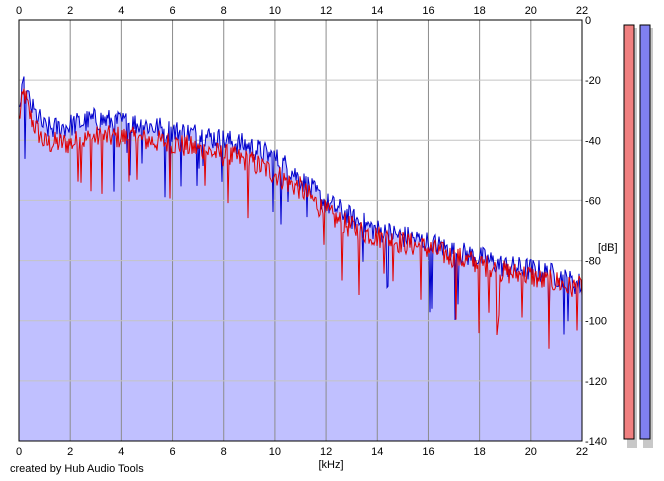  What do you see at coordinates (275, 11) in the screenshot?
I see `x-tick-top: 10` at bounding box center [275, 11].